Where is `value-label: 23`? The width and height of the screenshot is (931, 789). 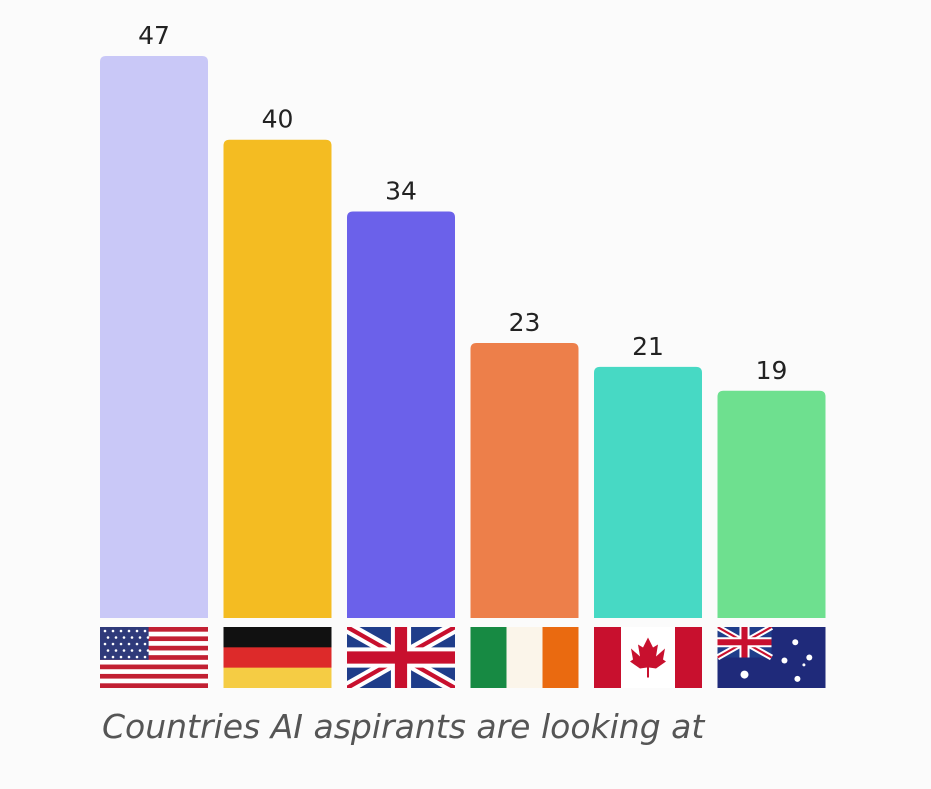 value-label: 23 is located at coordinates (525, 322).